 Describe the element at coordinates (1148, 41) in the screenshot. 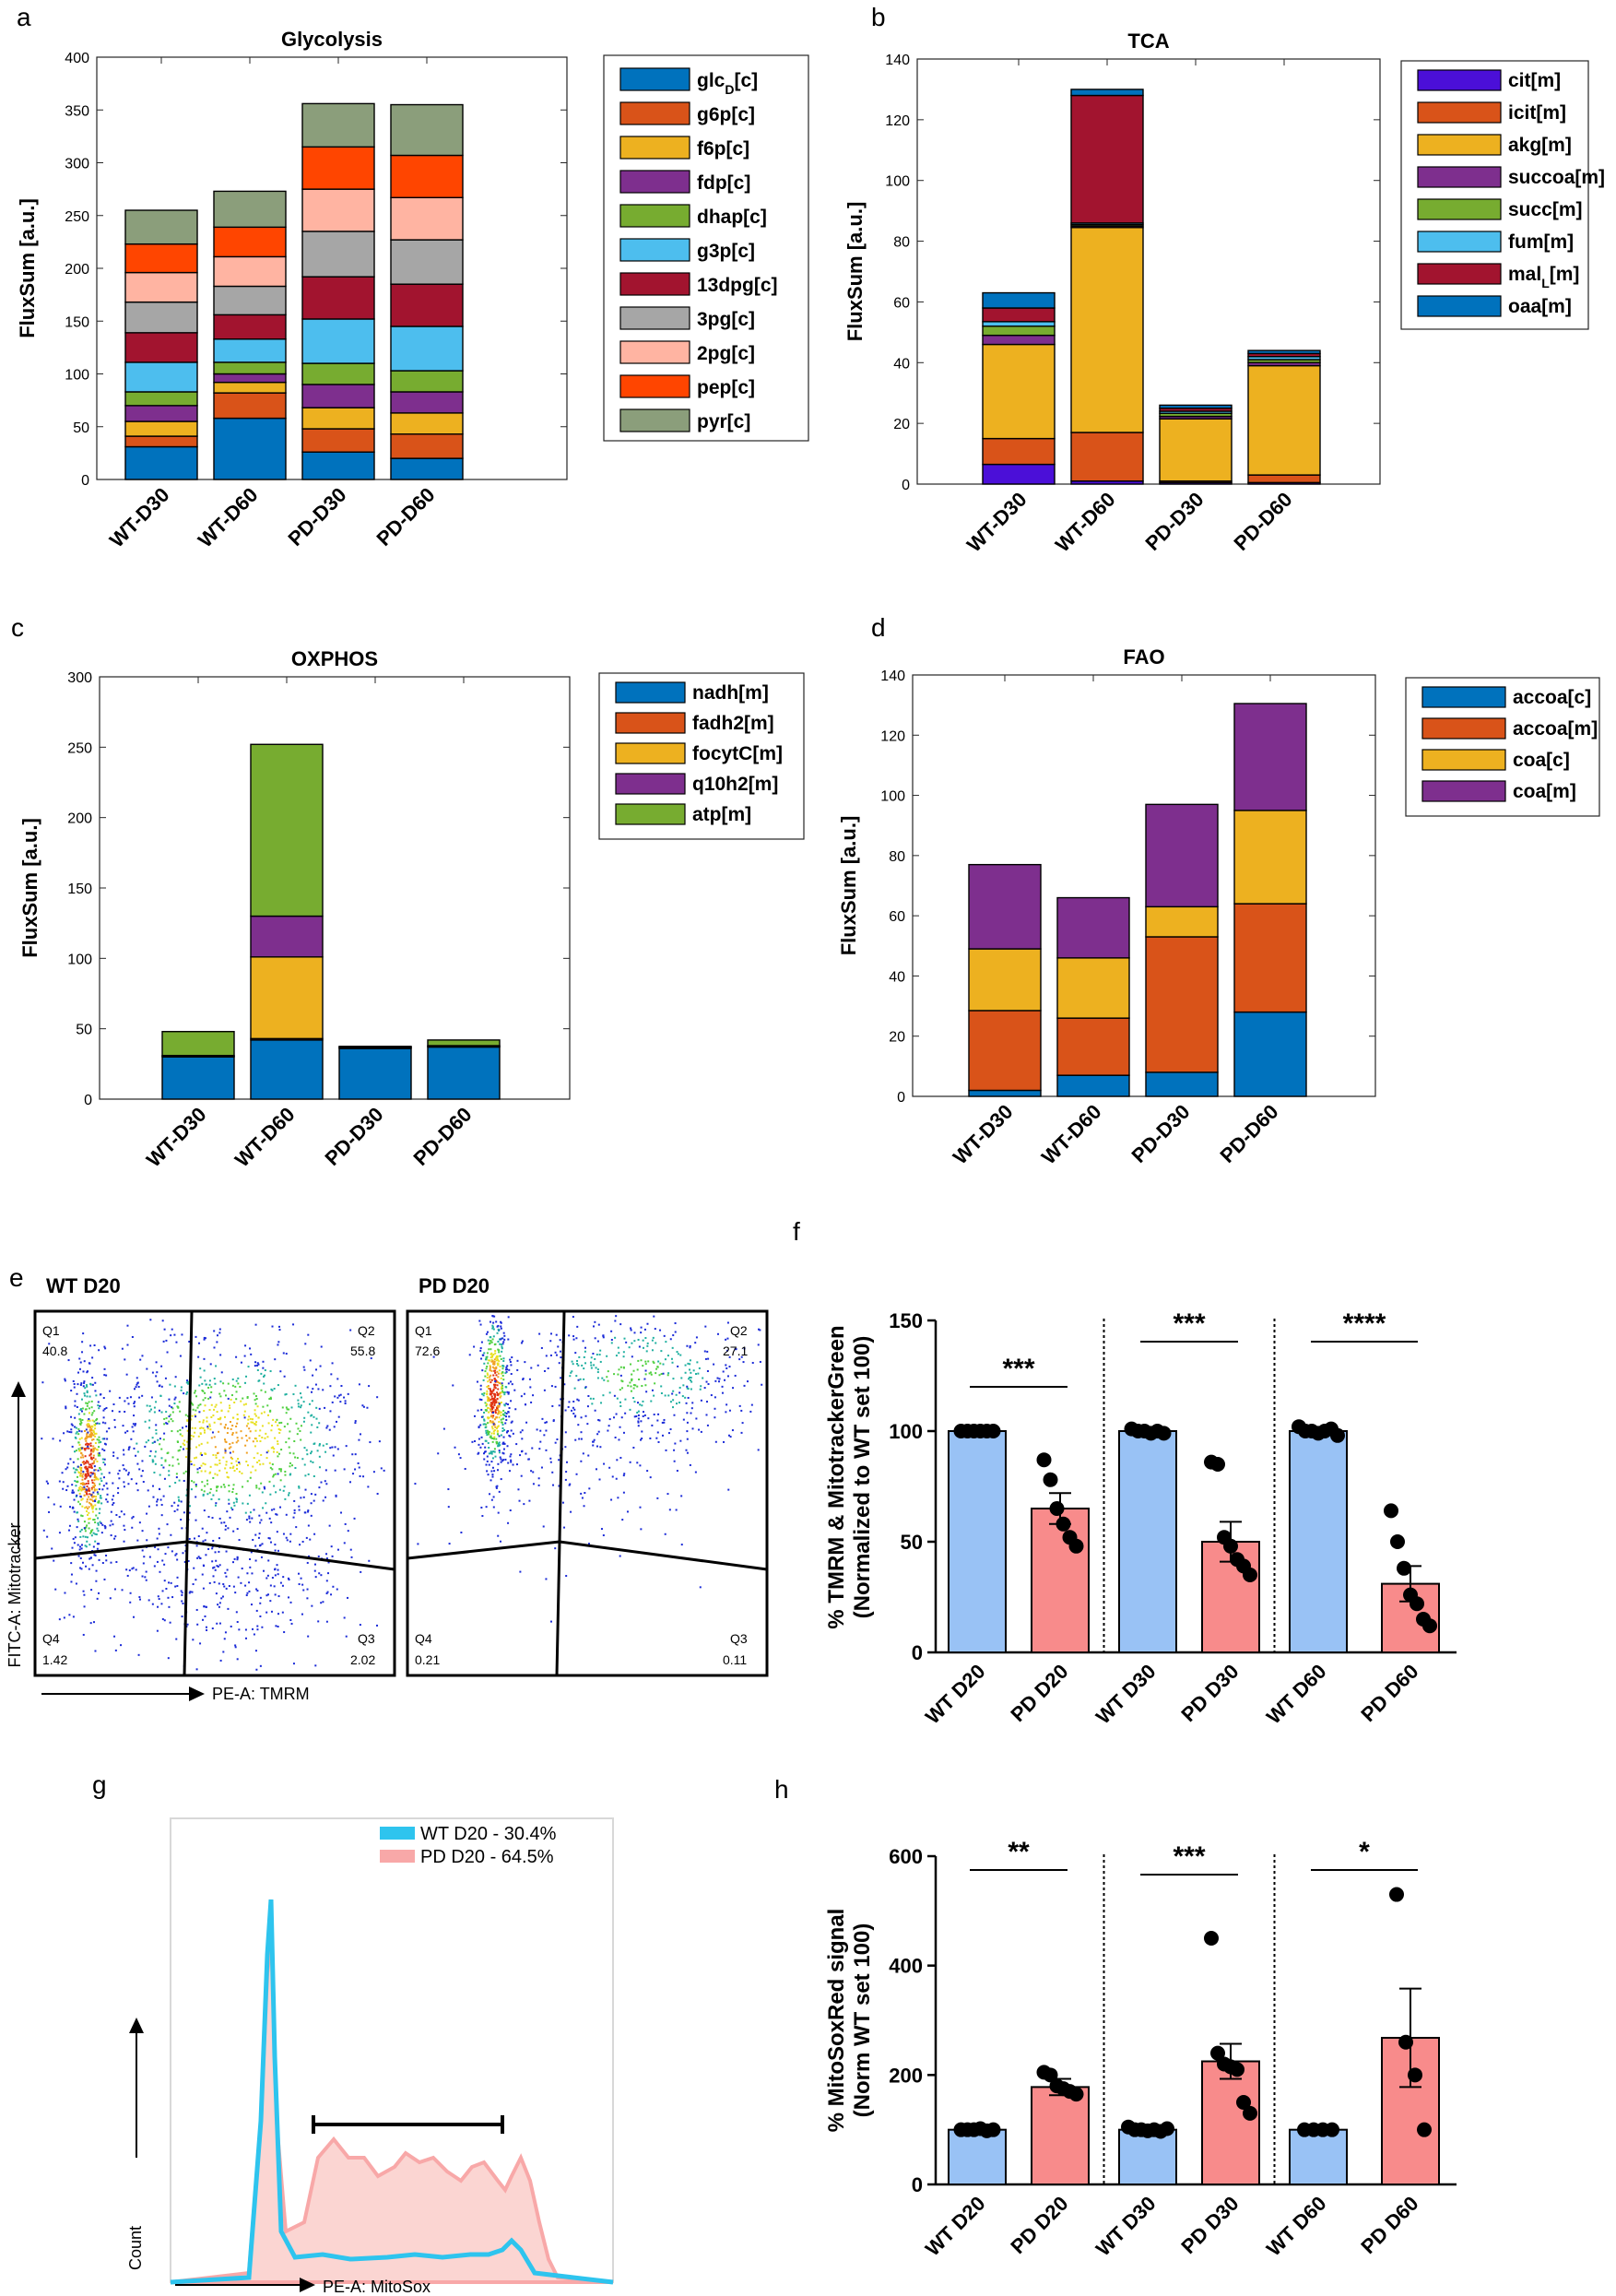

I see `chart-title: TCA` at that location.